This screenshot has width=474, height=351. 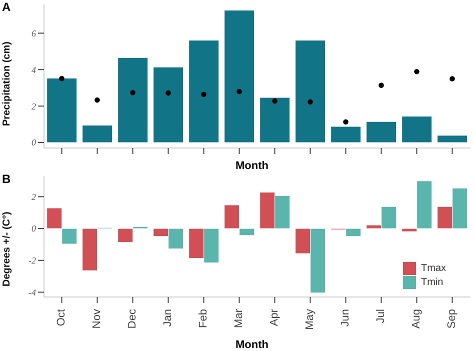 What do you see at coordinates (6, 179) in the screenshot?
I see `chart-title: B` at bounding box center [6, 179].